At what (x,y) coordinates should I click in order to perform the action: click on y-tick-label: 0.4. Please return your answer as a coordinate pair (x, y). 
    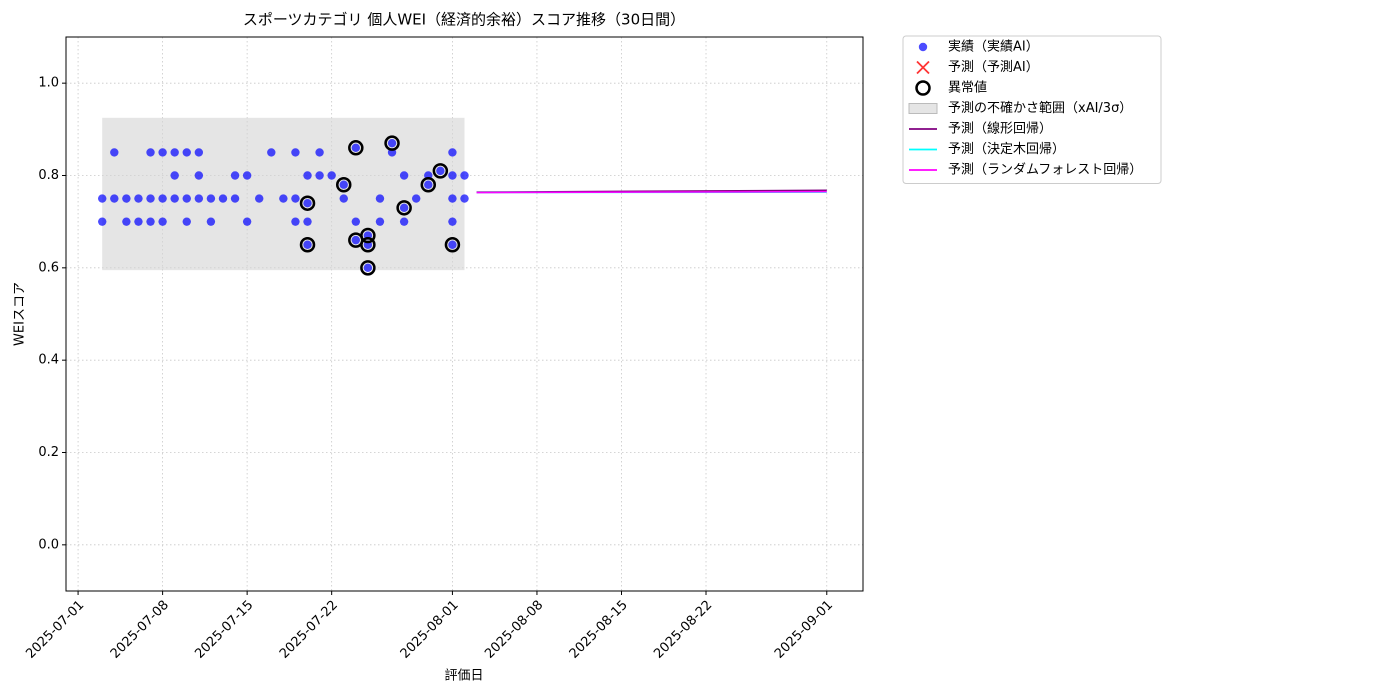
    Looking at the image, I should click on (48, 360).